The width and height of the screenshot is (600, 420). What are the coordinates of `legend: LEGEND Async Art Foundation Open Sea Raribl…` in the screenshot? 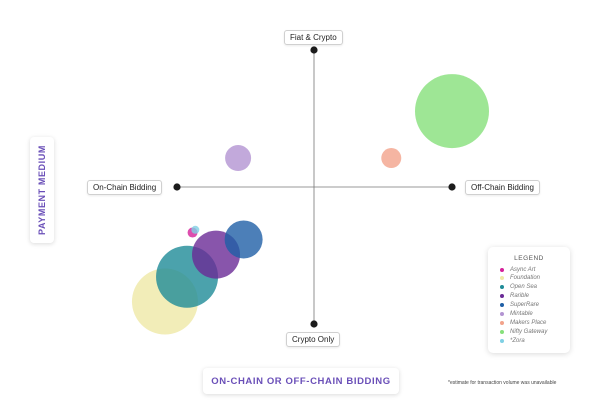 It's located at (529, 300).